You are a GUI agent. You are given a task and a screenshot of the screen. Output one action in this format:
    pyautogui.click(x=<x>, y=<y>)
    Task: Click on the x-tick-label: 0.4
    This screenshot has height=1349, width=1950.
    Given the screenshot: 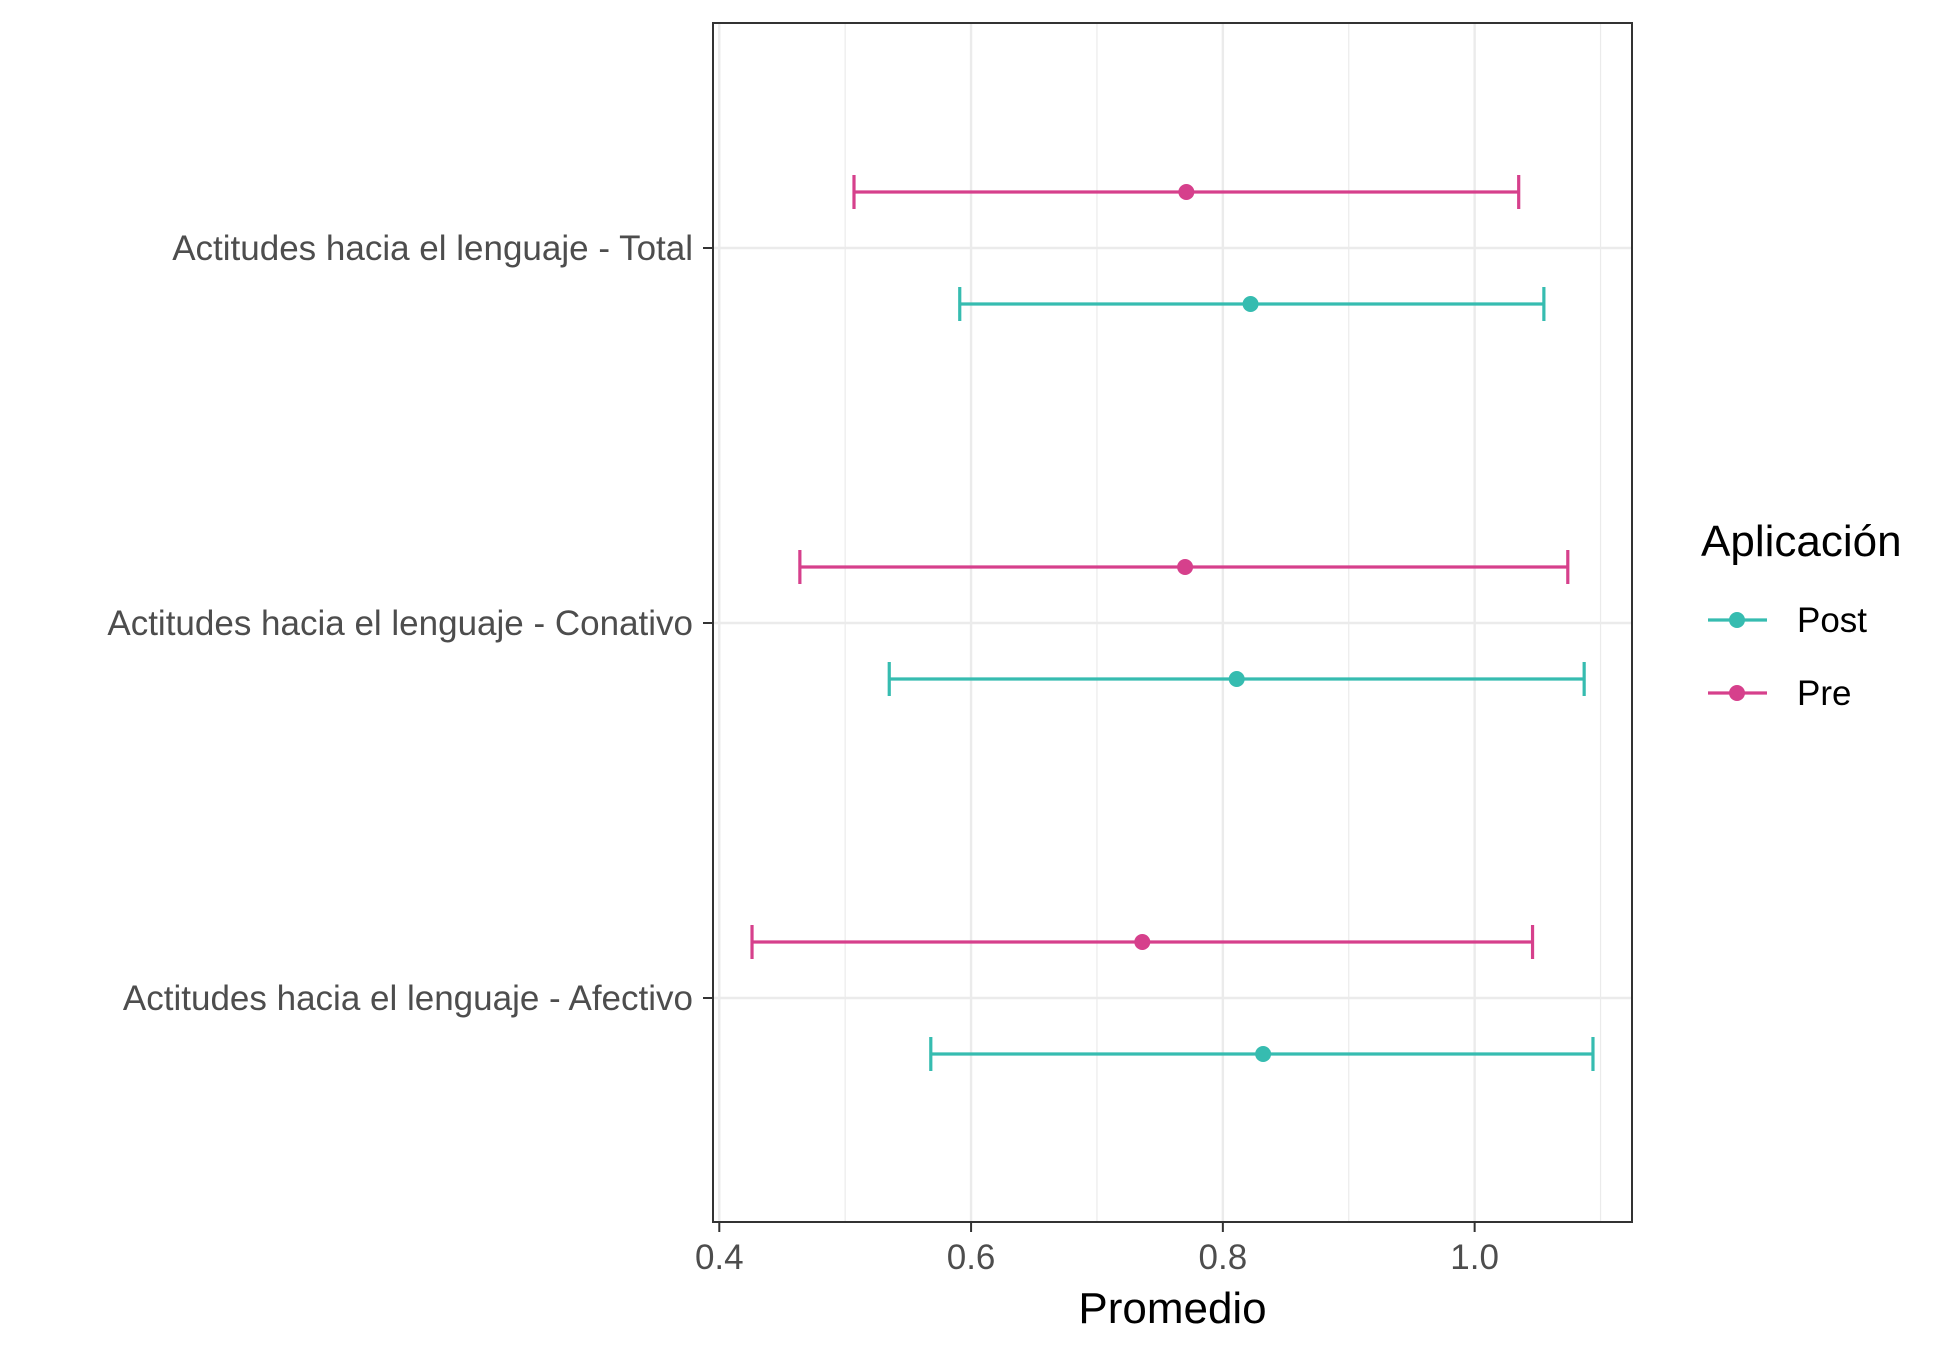 What is the action you would take?
    pyautogui.click(x=719, y=1257)
    